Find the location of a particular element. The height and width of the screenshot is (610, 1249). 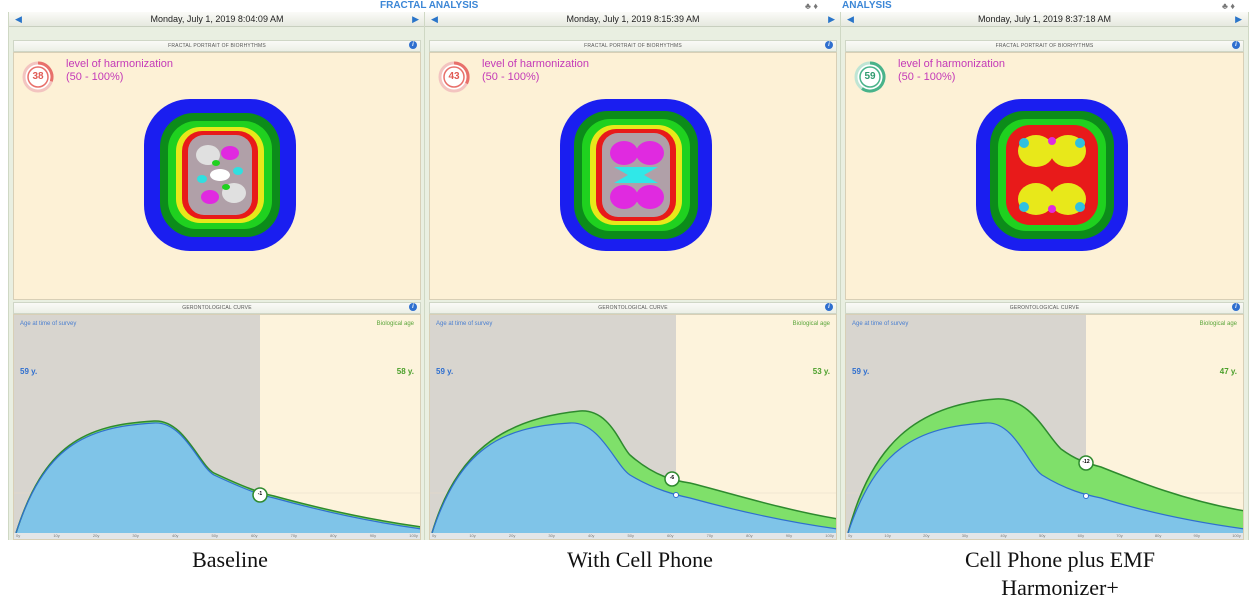

caption-cell-phone: With Cell Phone is located at coordinates (640, 559).